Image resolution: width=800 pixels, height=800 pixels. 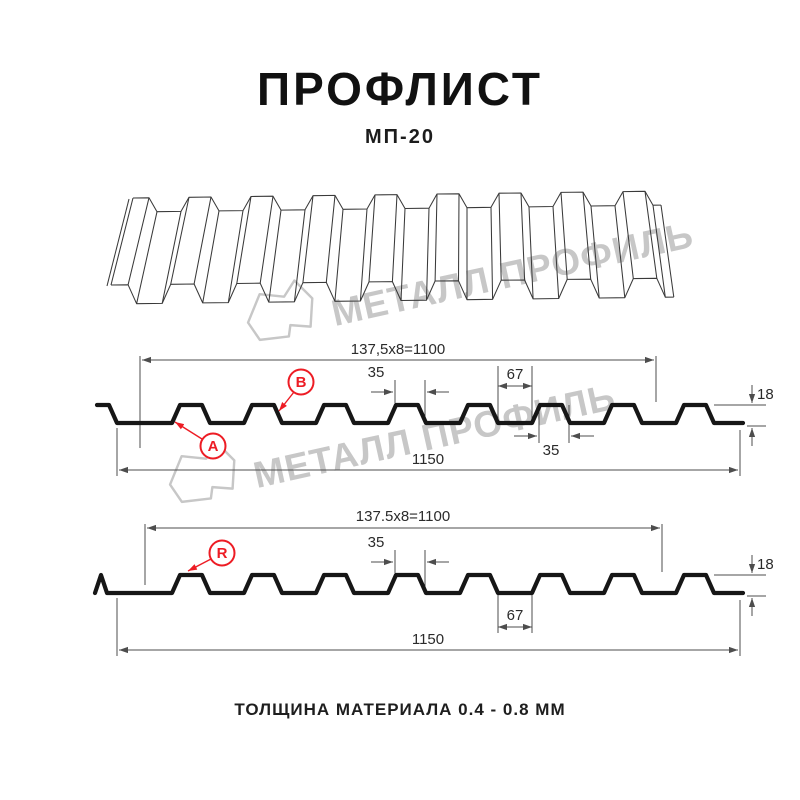 What do you see at coordinates (428, 627) in the screenshot?
I see `dim-total-width: 1150` at bounding box center [428, 627].